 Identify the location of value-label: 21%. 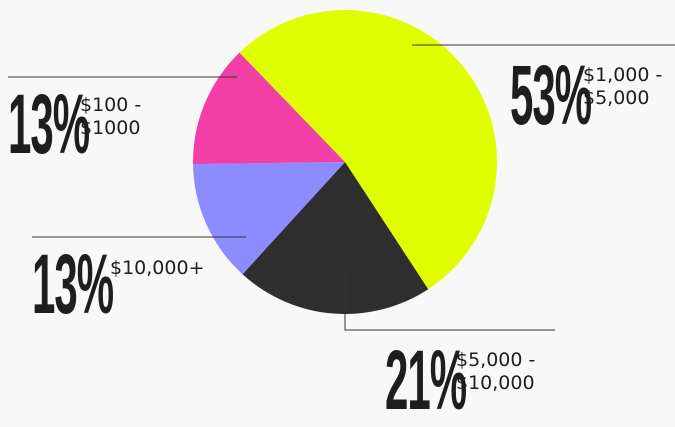
(426, 380).